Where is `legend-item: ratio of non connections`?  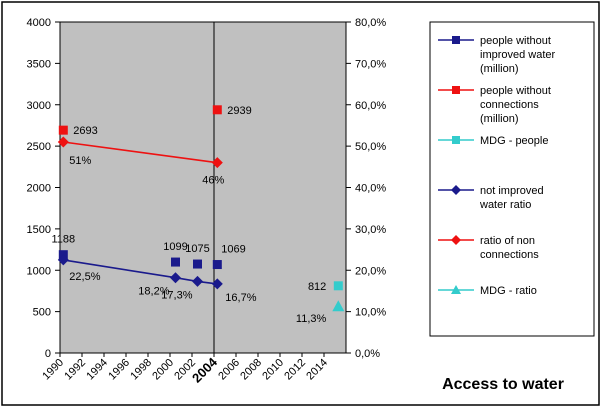
legend-item: ratio of non connections is located at coordinates (488, 248).